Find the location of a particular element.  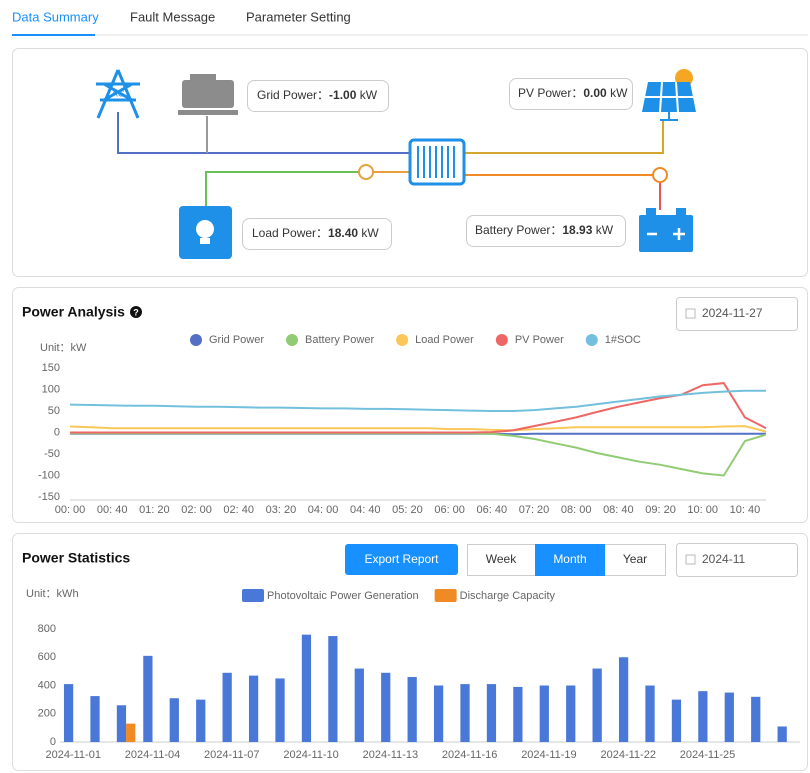

legend-label: Load Power is located at coordinates (444, 340).